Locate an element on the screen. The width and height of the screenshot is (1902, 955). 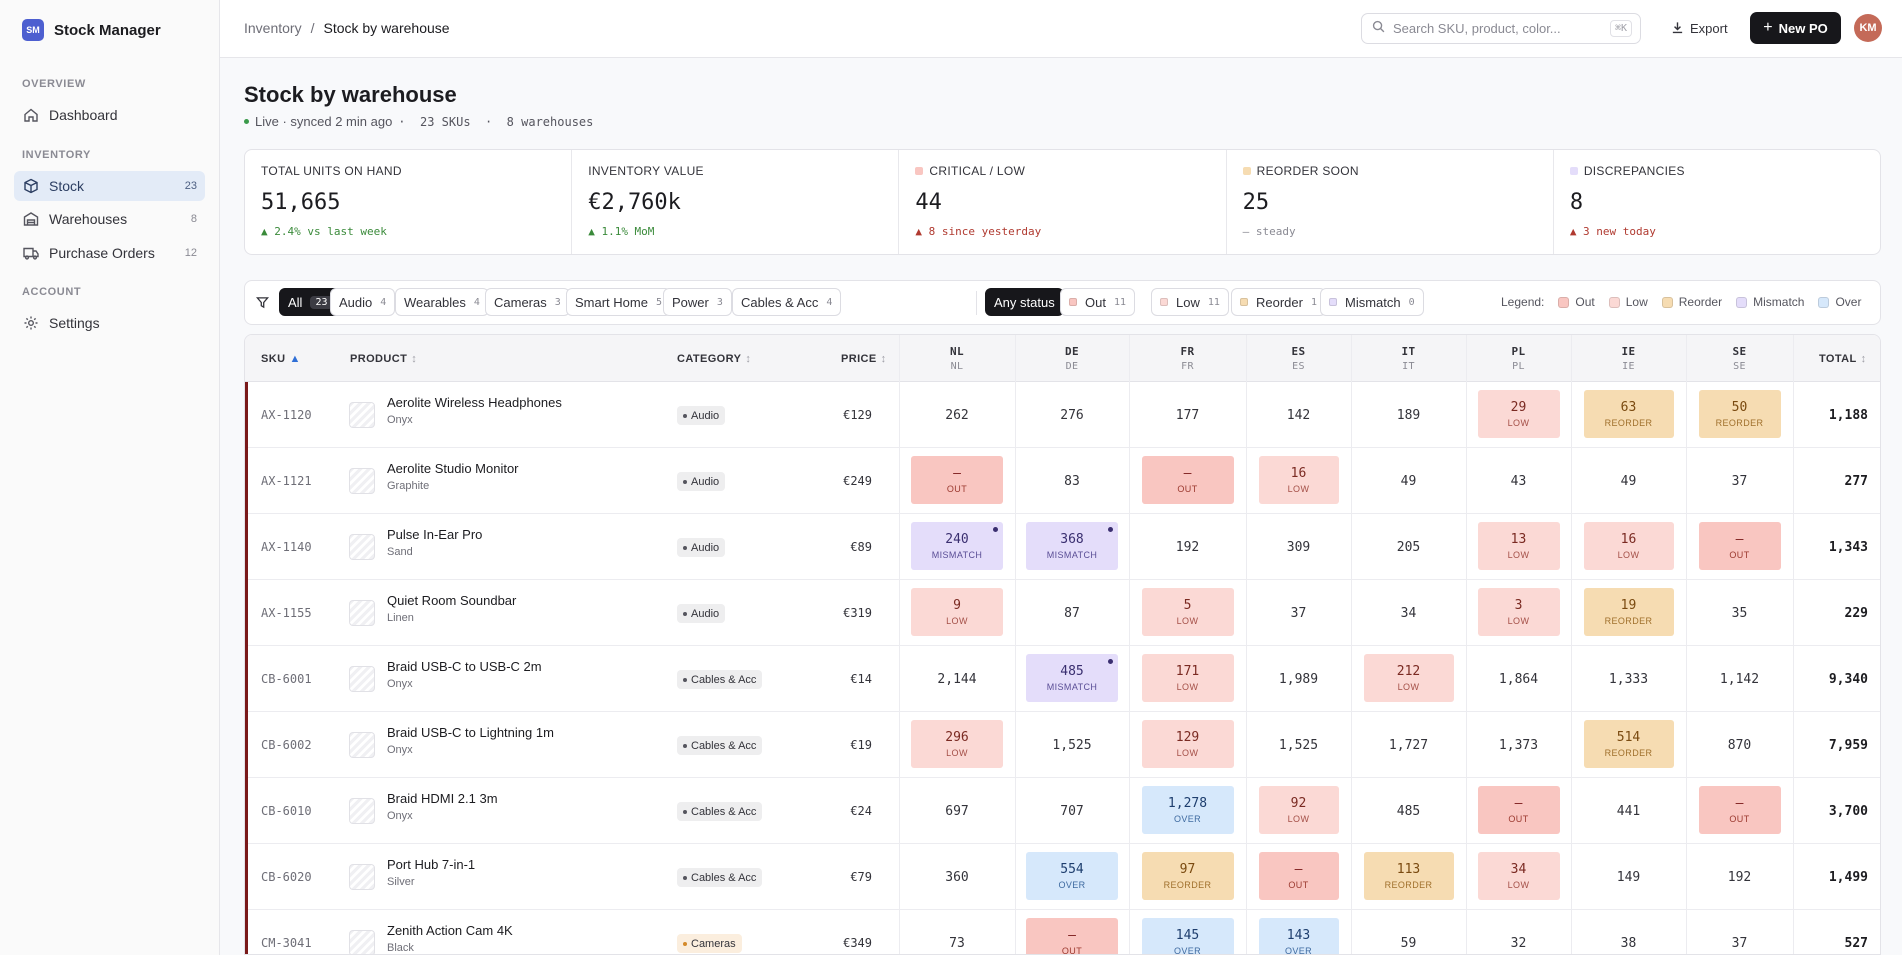
stock-cell: 1,727 is located at coordinates (1408, 745).